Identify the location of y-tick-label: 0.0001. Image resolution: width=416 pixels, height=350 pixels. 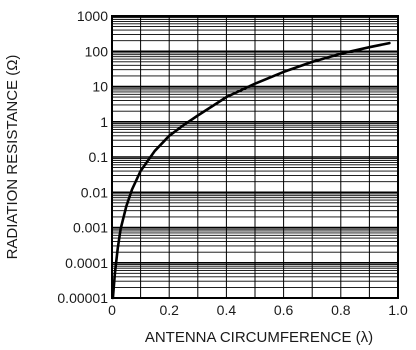
(86, 263).